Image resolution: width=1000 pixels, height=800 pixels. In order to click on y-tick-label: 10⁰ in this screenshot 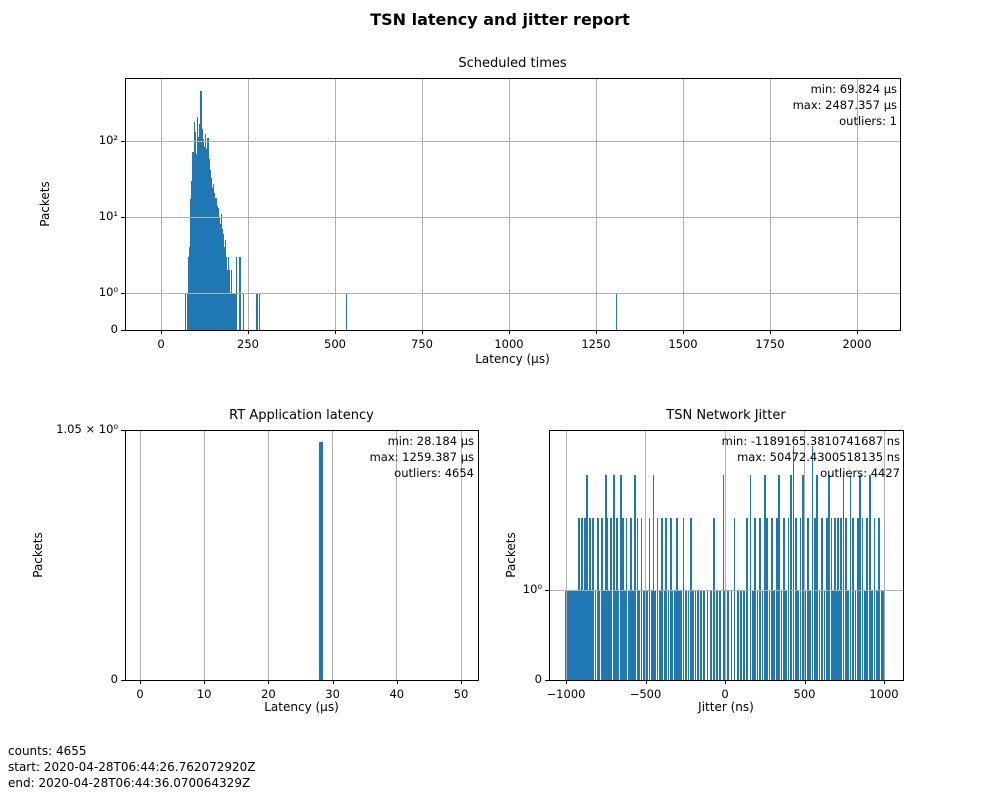, I will do `click(532, 589)`.